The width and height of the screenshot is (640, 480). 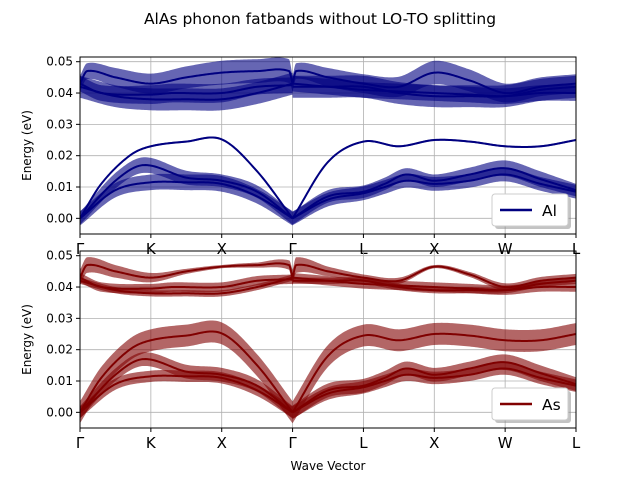 What do you see at coordinates (549, 211) in the screenshot?
I see `legend-label: Al` at bounding box center [549, 211].